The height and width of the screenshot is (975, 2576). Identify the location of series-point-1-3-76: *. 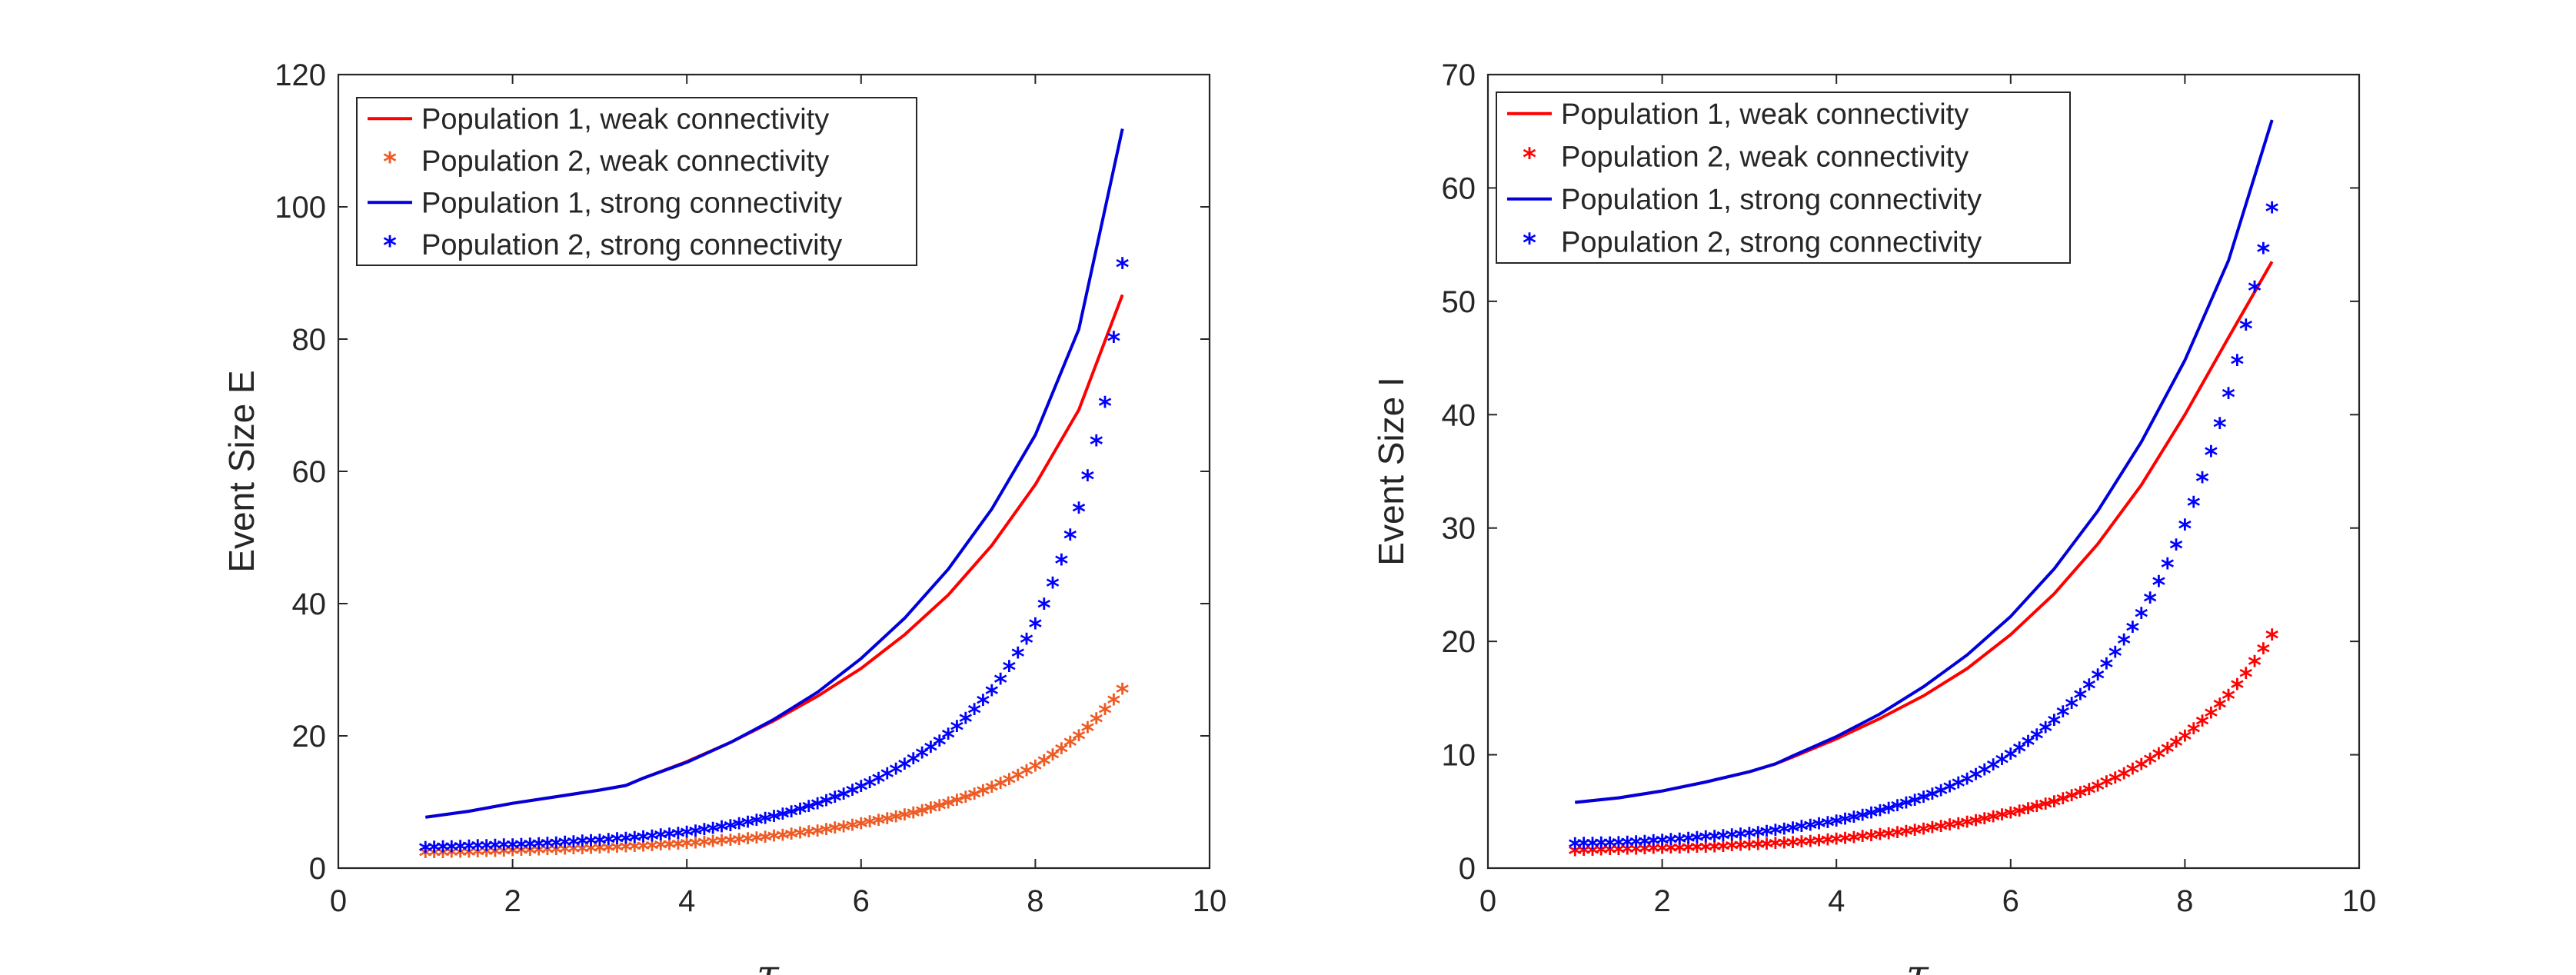
(2237, 365).